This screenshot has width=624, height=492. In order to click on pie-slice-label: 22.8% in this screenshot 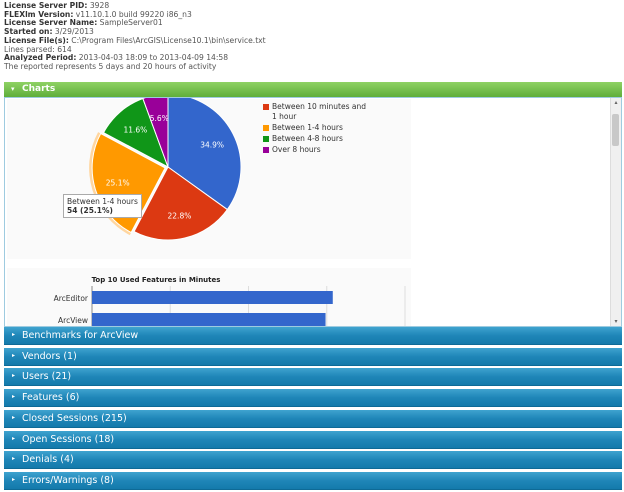, I will do `click(180, 215)`.